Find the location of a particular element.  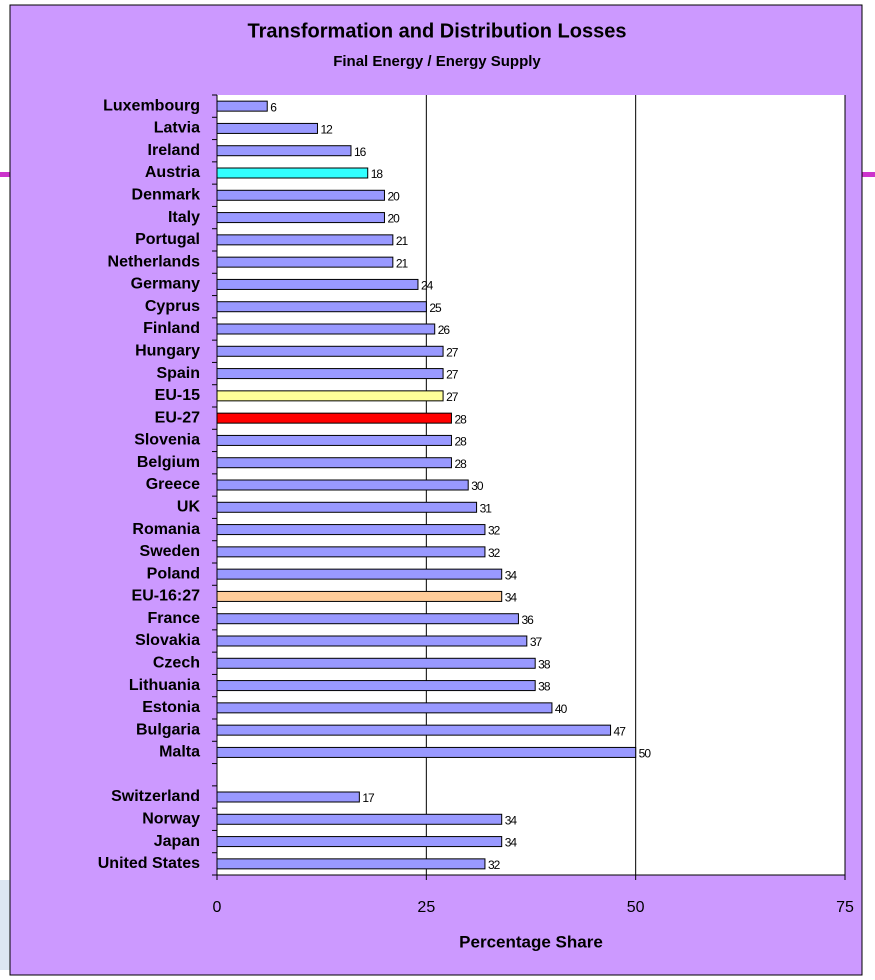

data-label: 31 is located at coordinates (486, 508).